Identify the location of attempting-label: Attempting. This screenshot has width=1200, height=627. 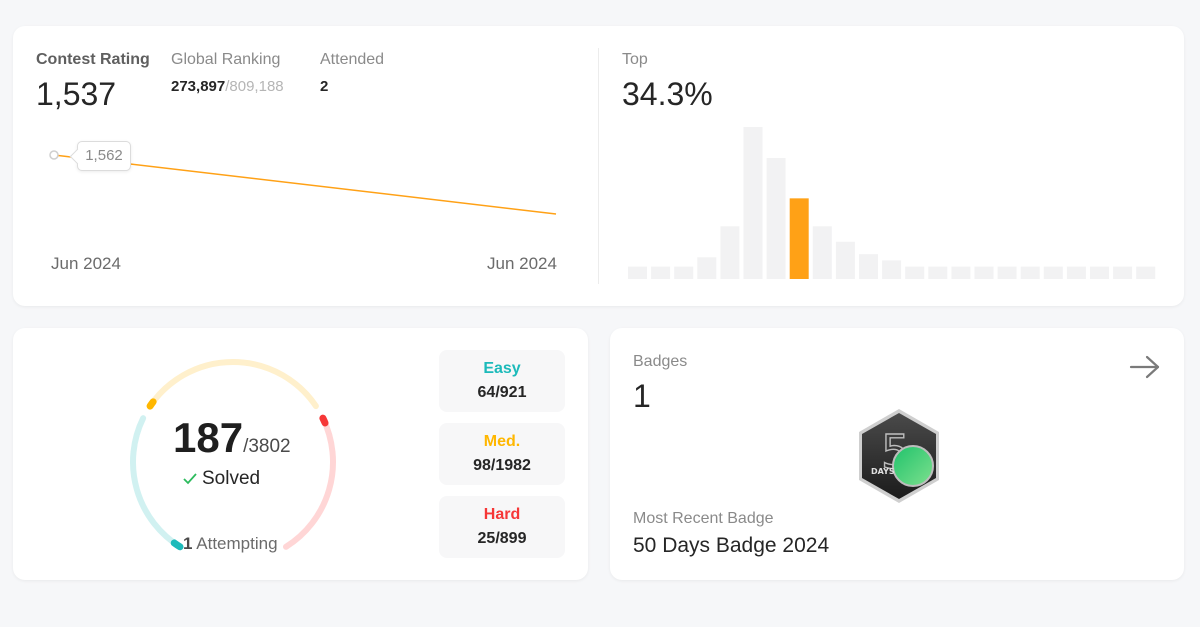
(237, 543).